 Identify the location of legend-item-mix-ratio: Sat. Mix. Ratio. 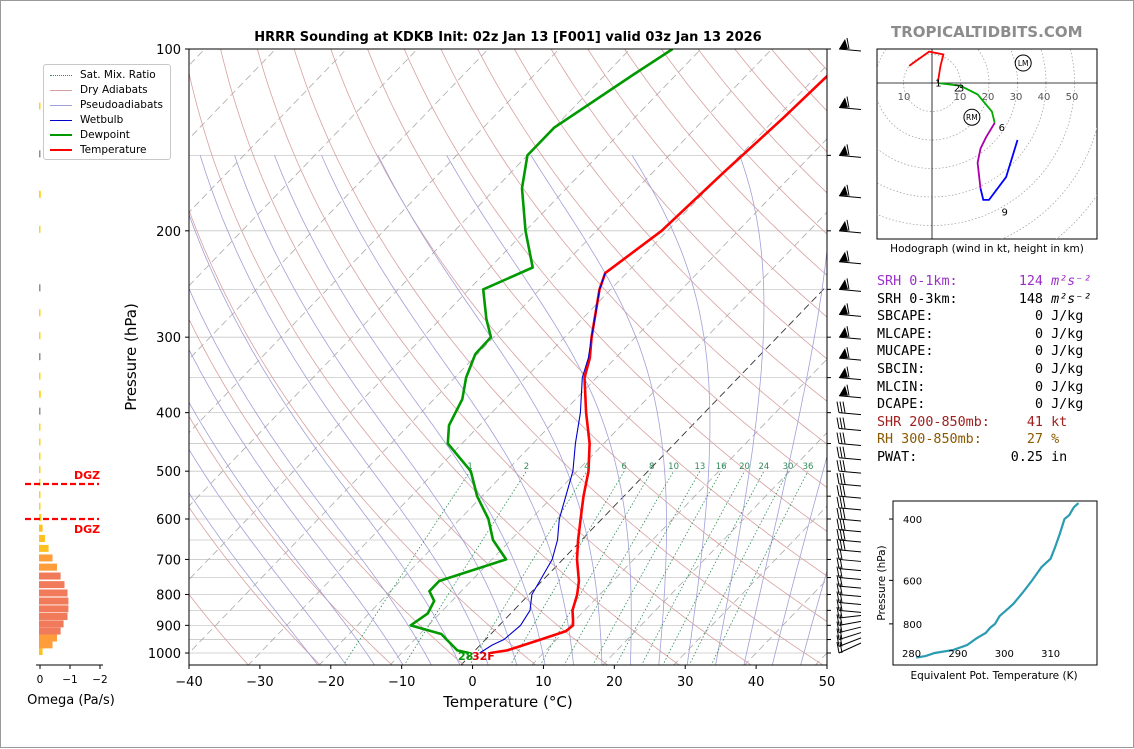
(103, 75).